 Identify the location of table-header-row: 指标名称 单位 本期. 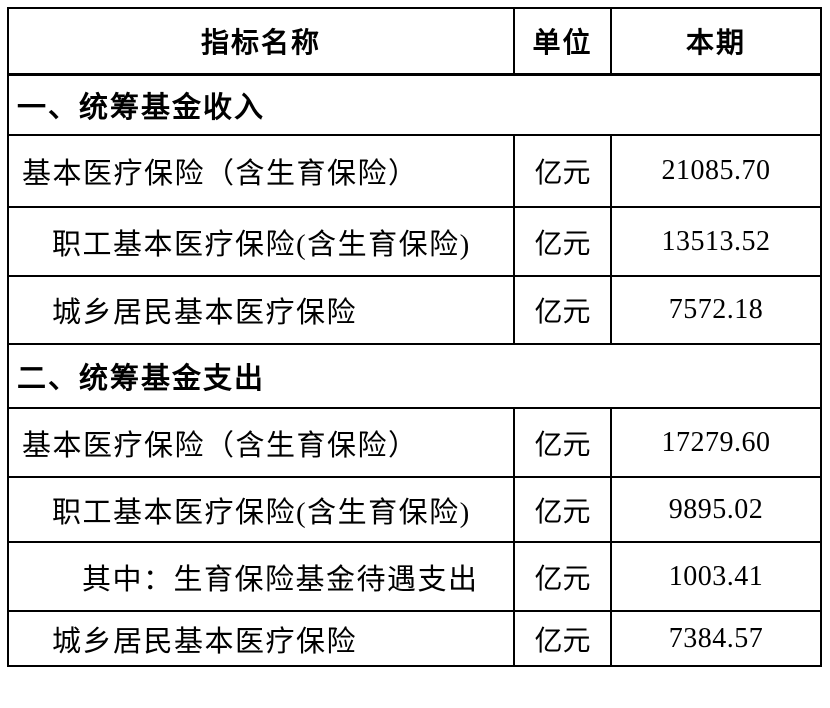
(414, 41).